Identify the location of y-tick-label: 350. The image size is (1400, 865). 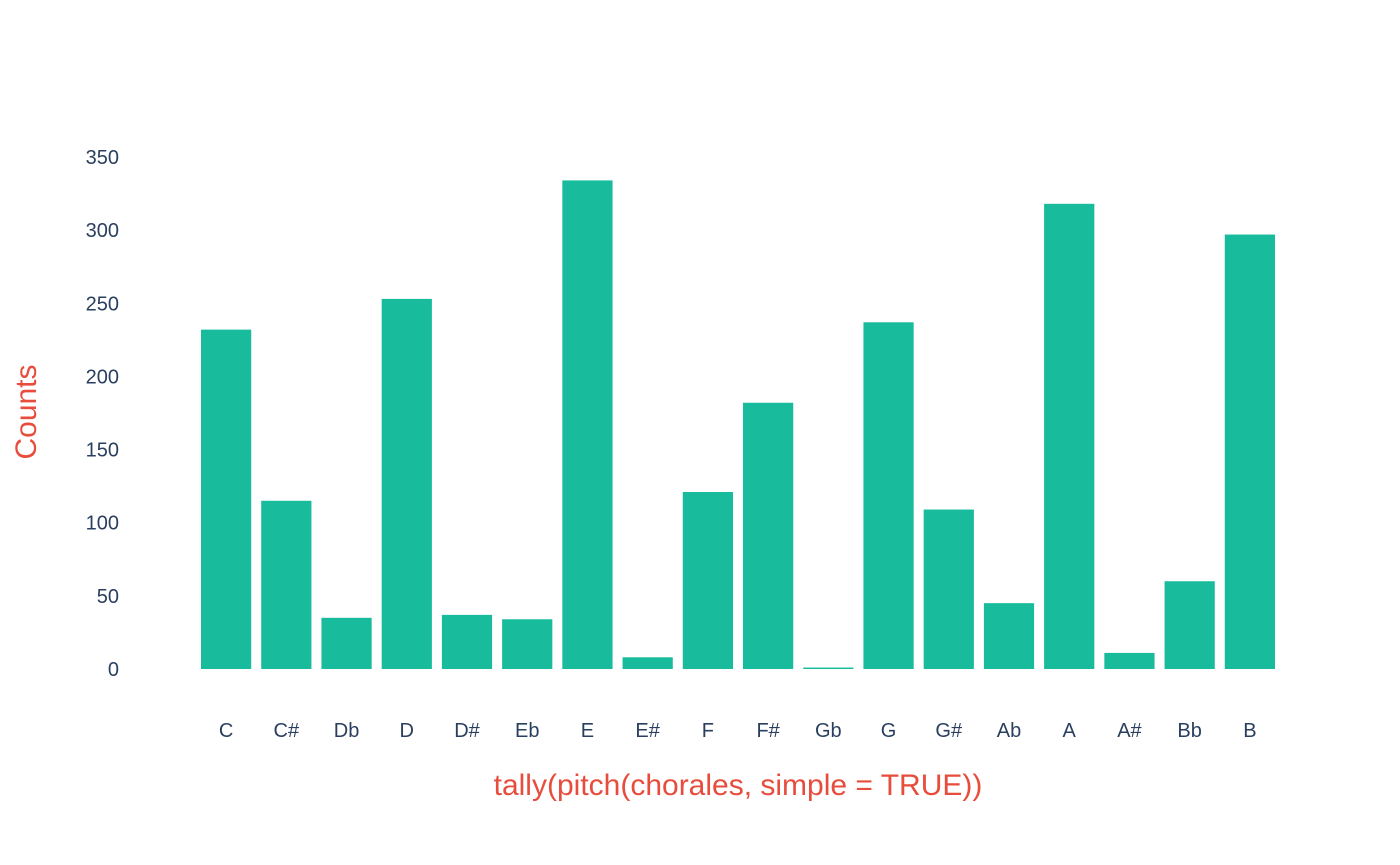
(102, 158).